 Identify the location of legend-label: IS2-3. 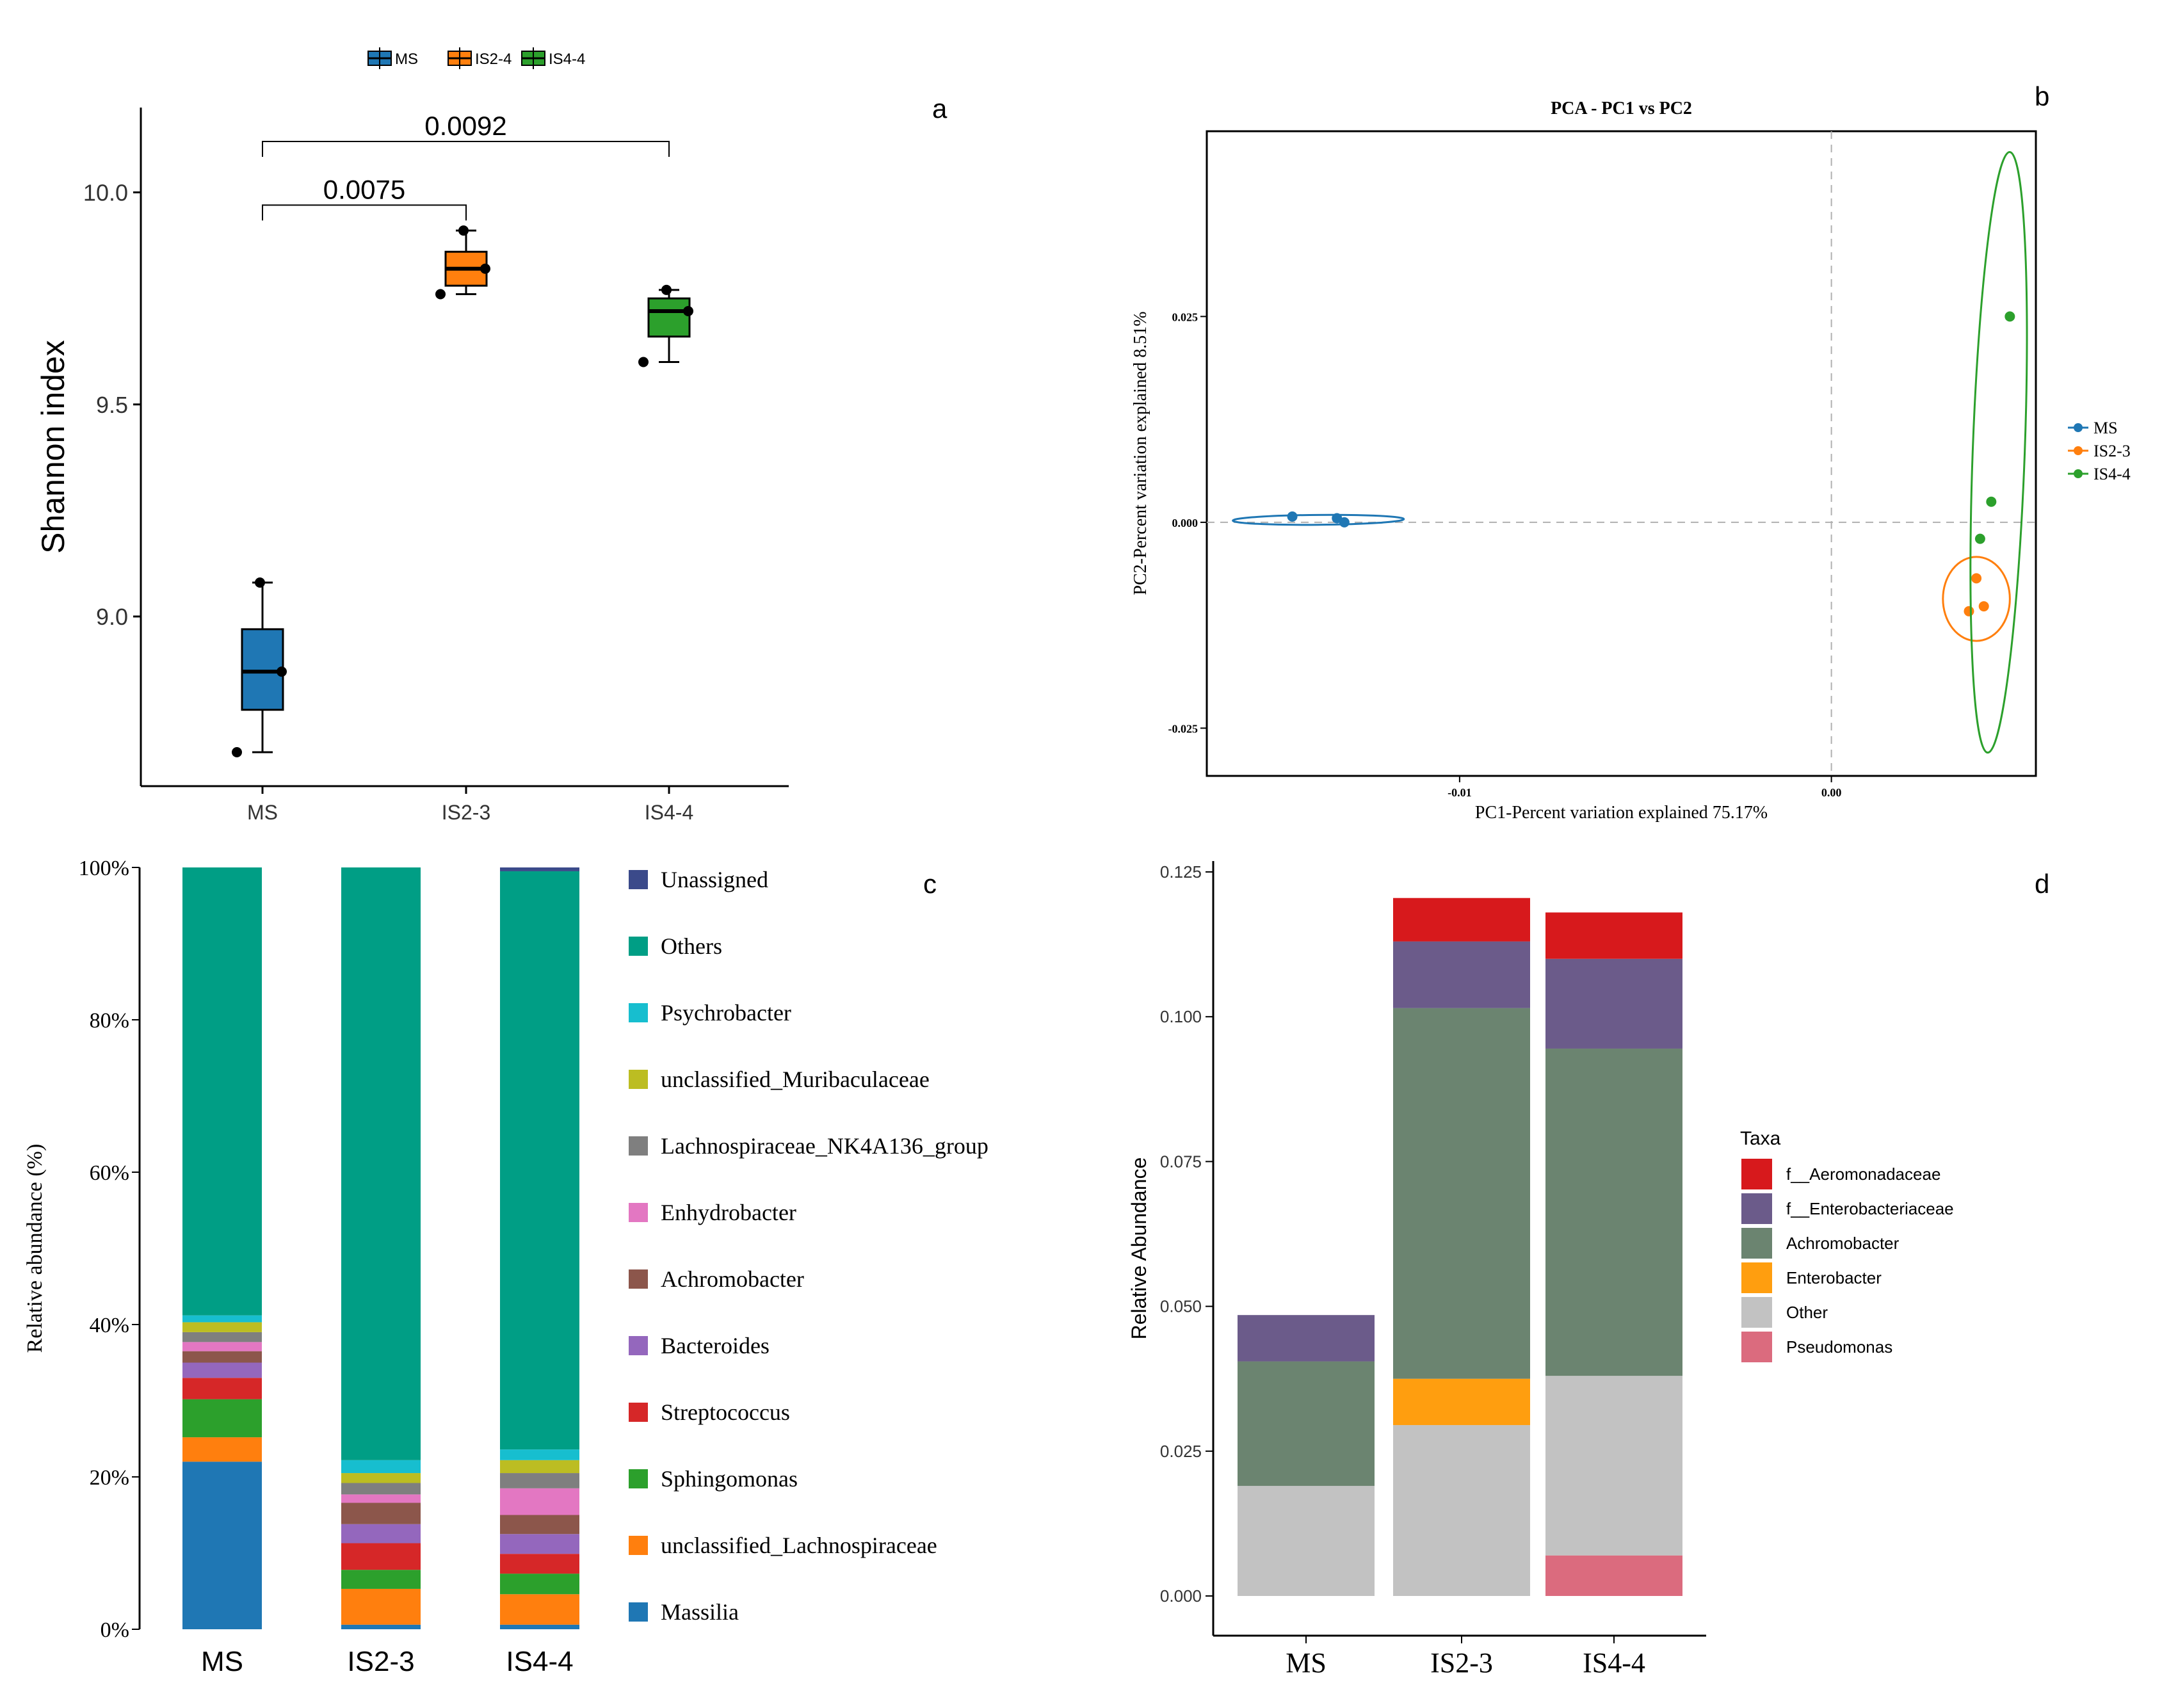
(2112, 451).